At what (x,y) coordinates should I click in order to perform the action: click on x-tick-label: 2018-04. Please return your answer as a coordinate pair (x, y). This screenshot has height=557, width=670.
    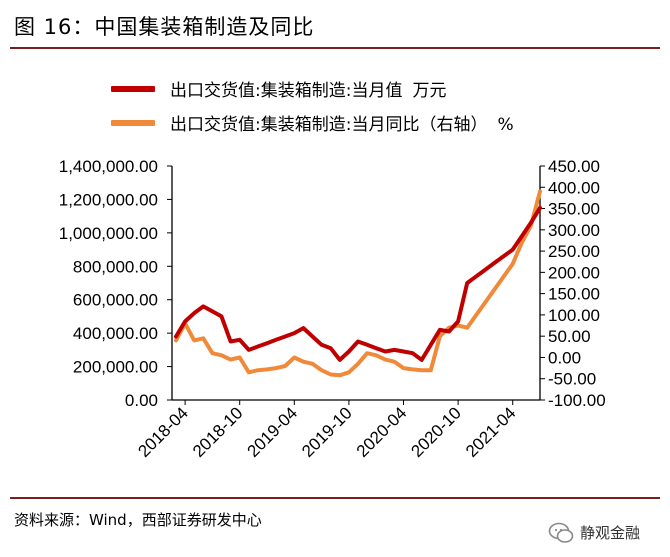
    Looking at the image, I should click on (163, 432).